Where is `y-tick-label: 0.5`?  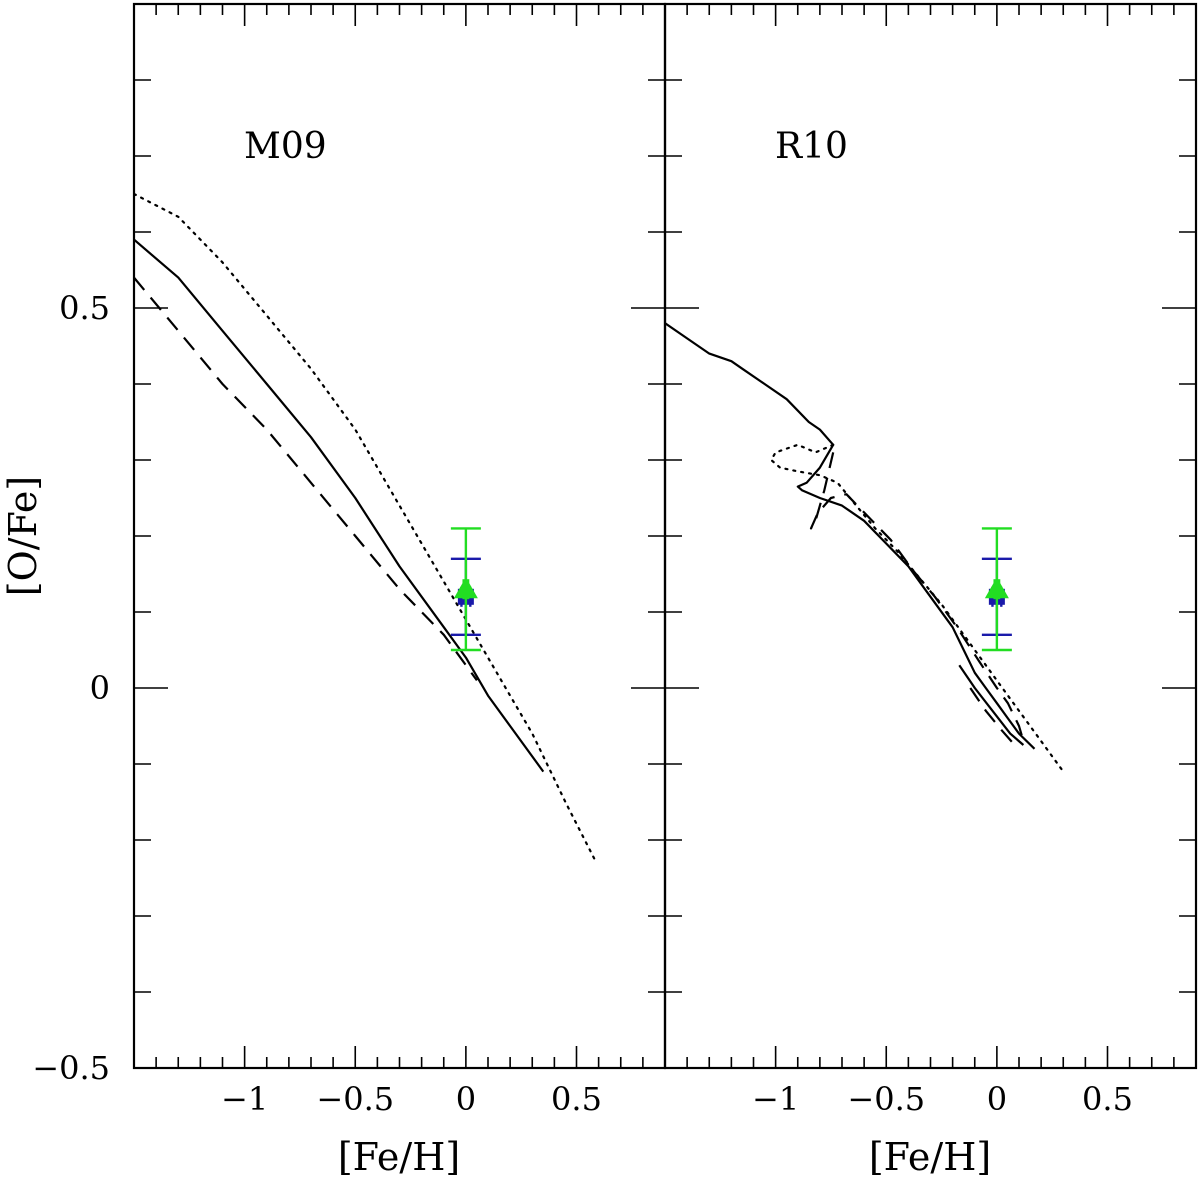 y-tick-label: 0.5 is located at coordinates (84, 308).